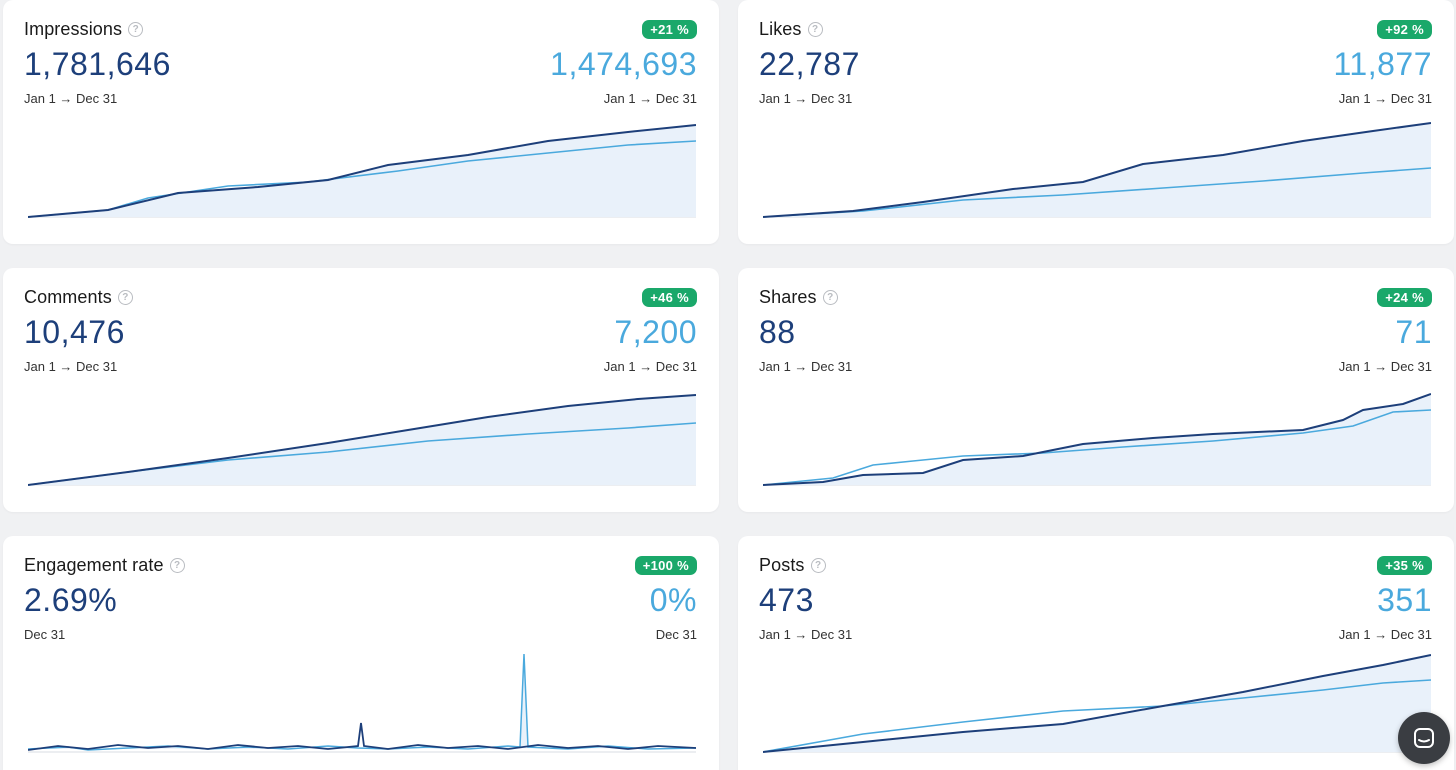 Image resolution: width=1456 pixels, height=770 pixels. I want to click on engagement-rate-chart, so click(362, 703).